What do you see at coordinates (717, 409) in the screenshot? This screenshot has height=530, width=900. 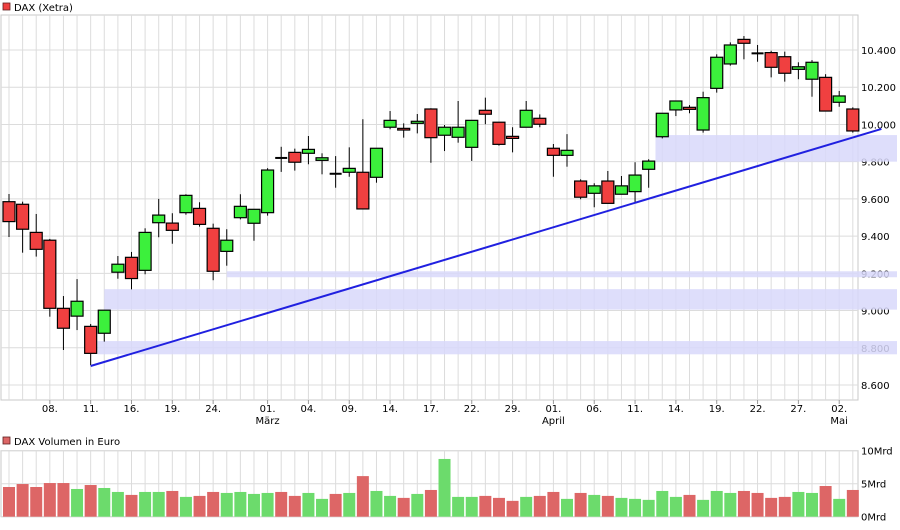 I see `x-tick-label: 19.` at bounding box center [717, 409].